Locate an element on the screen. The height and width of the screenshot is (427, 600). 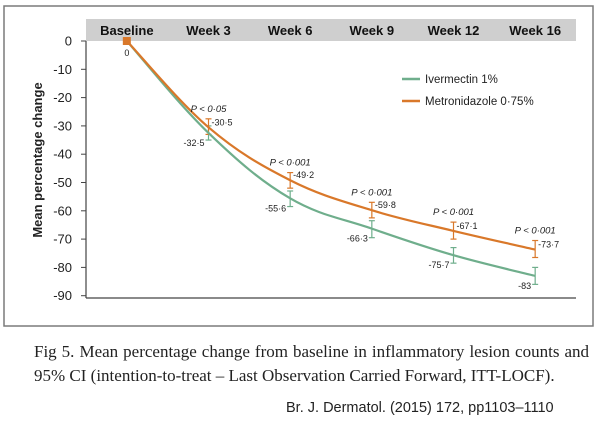
metronidazole-value-label: -73·7 is located at coordinates (548, 245).